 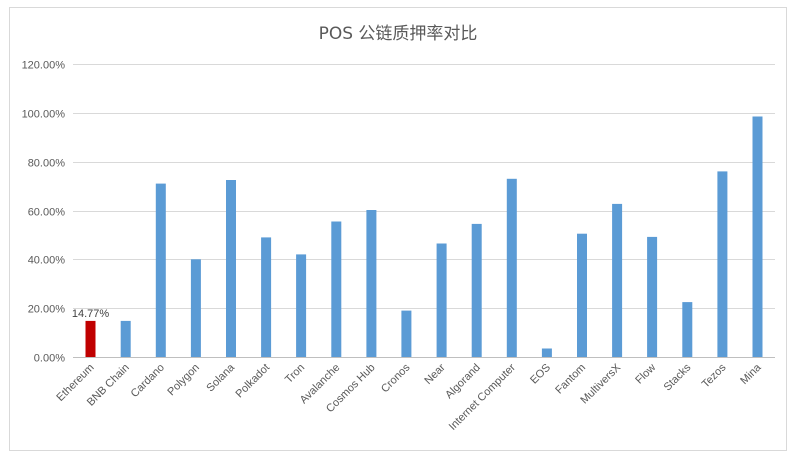 I want to click on x-category-label: Flow, so click(x=645, y=374).